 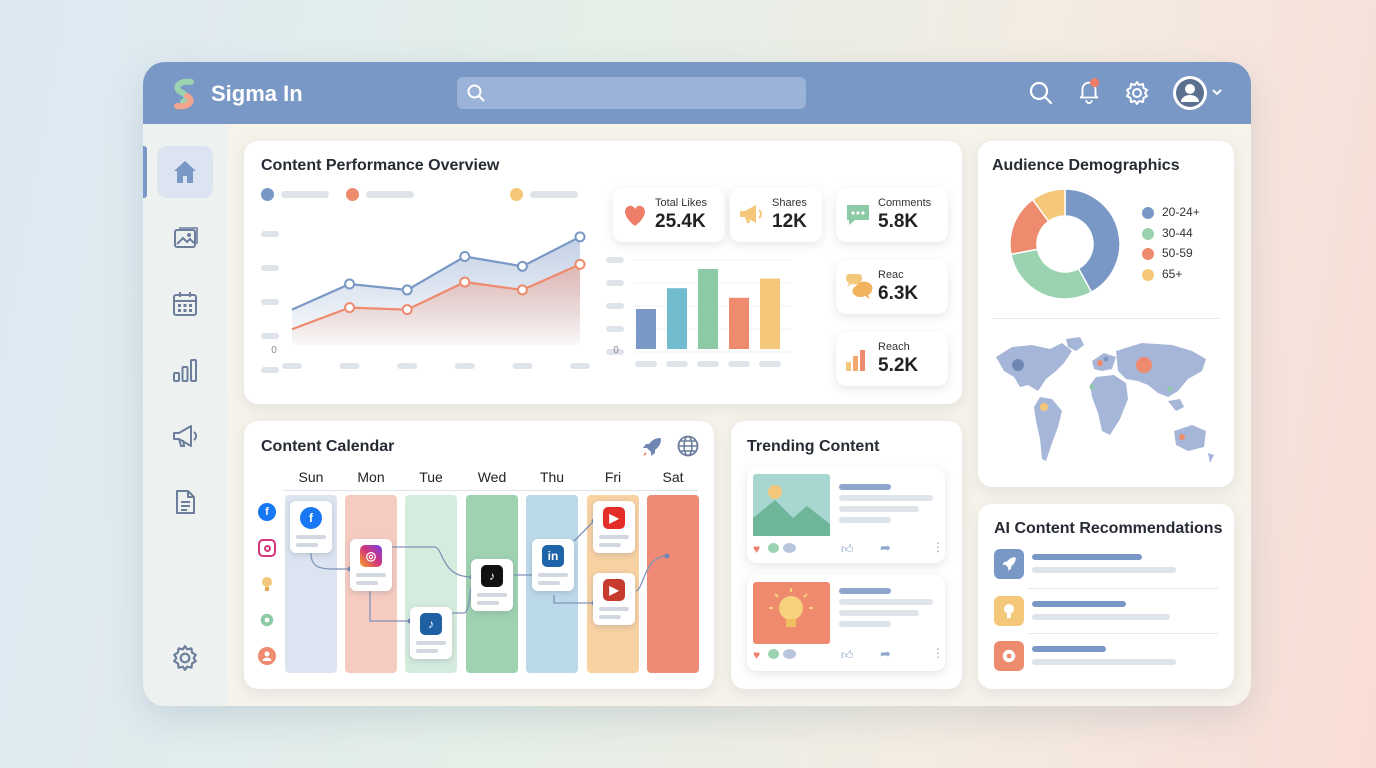 What do you see at coordinates (669, 215) in the screenshot?
I see `stat-total-likes: Total Likes 25.4K` at bounding box center [669, 215].